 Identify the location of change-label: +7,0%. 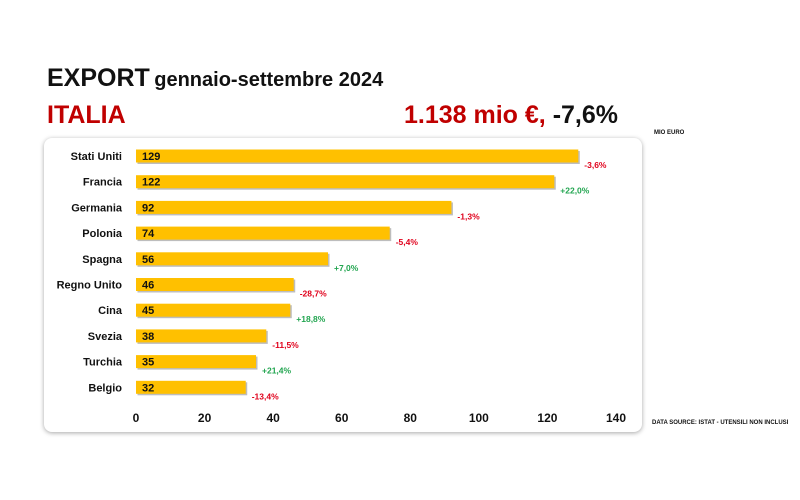
(346, 268).